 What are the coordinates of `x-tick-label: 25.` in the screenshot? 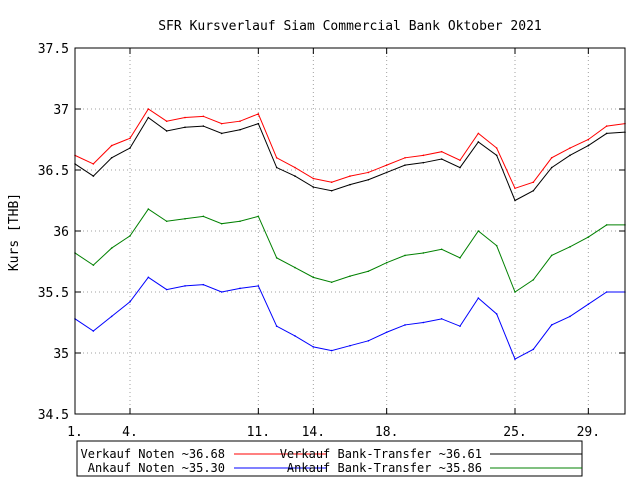 It's located at (514, 432).